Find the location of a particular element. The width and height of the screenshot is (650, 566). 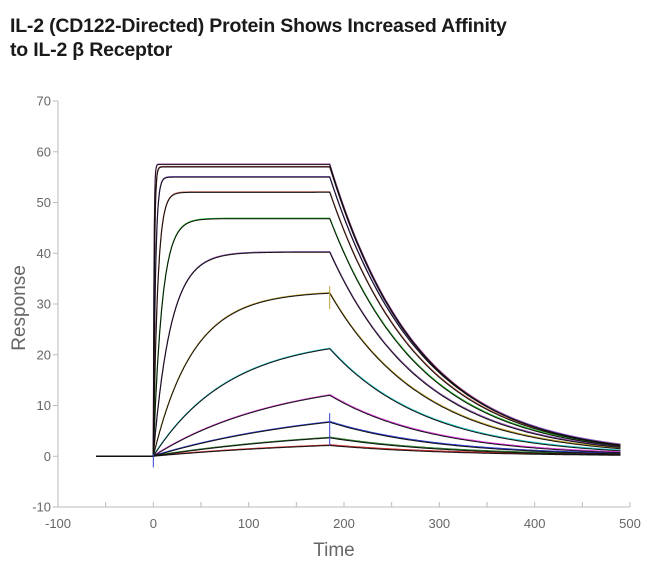

x-tick-label: 200 is located at coordinates (344, 523).